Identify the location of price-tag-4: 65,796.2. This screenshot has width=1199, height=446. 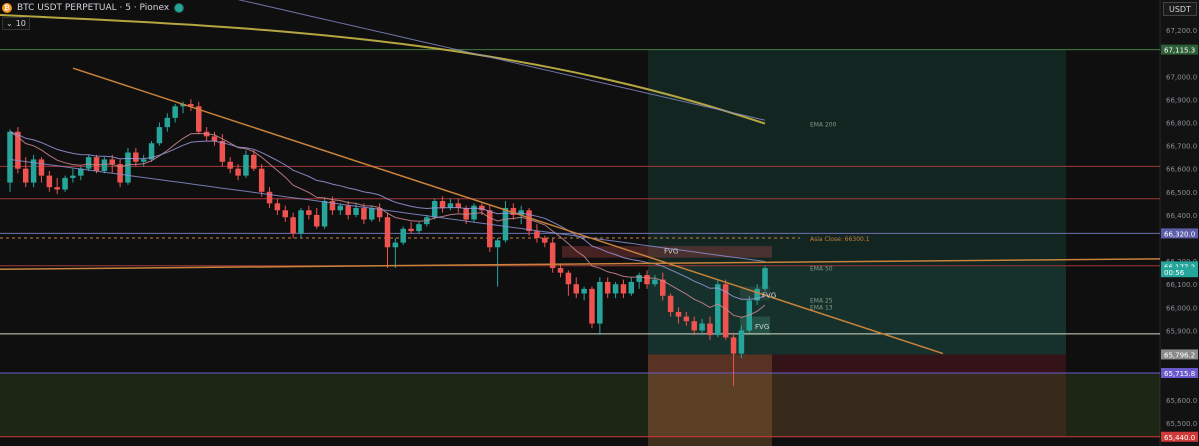
(1179, 355).